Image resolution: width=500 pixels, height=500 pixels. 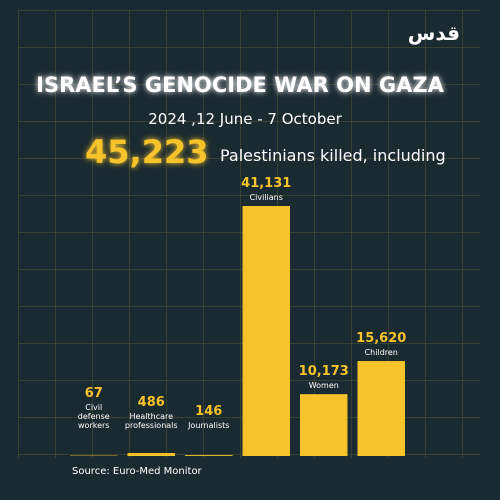 What do you see at coordinates (381, 352) in the screenshot?
I see `category-label: Children` at bounding box center [381, 352].